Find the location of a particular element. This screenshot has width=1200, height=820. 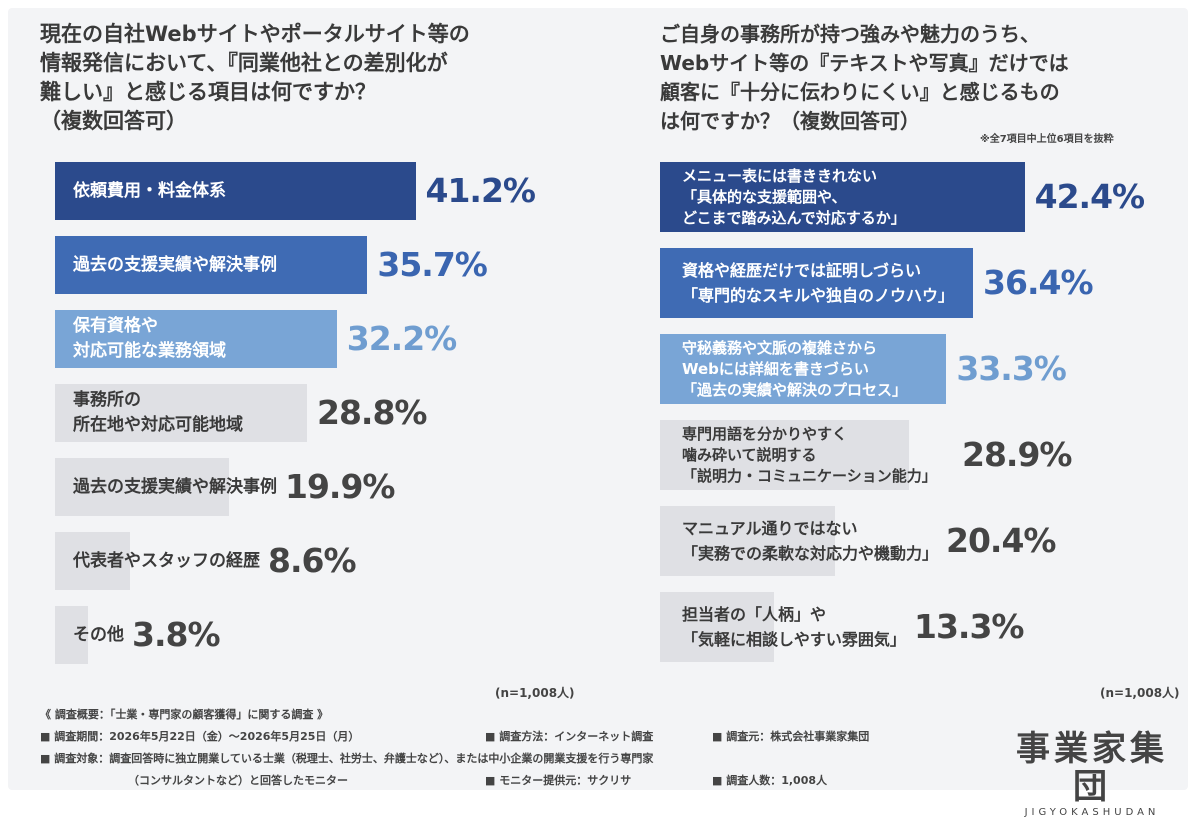

logo-sub-text: JIGYOKASHUDAN is located at coordinates (1092, 812).